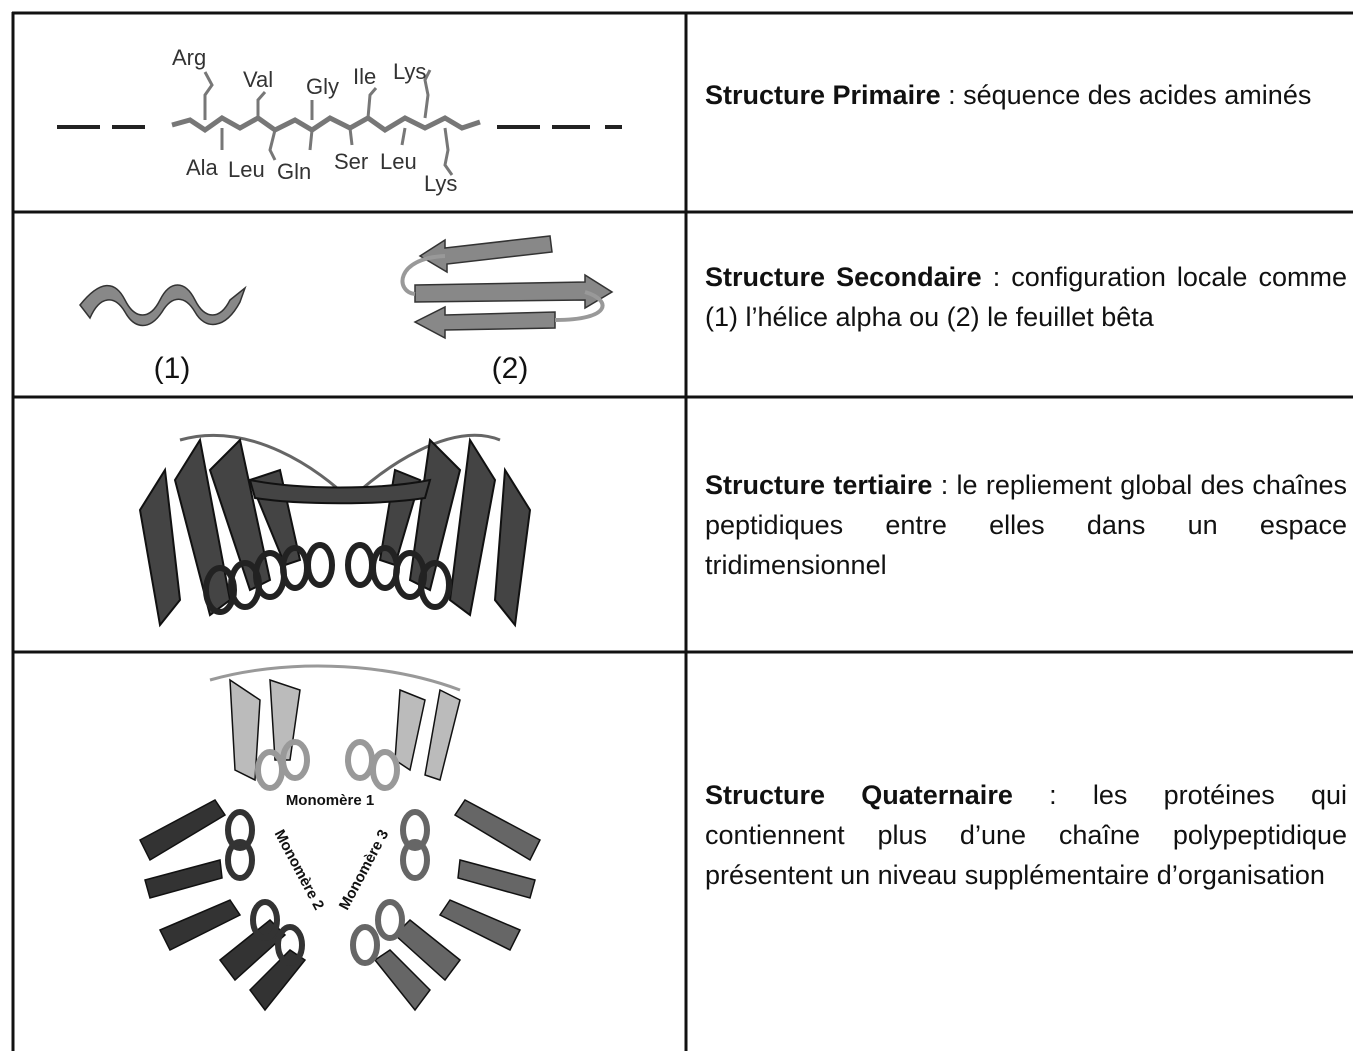  I want to click on term: Structure Primaire, so click(823, 95).